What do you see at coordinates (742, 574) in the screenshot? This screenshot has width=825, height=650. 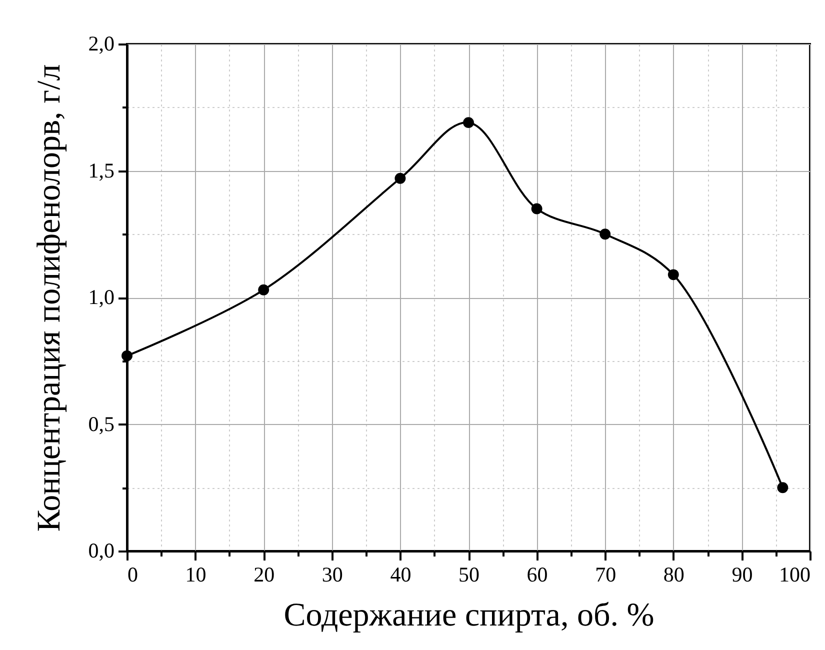 I see `x-tick-label: 90` at bounding box center [742, 574].